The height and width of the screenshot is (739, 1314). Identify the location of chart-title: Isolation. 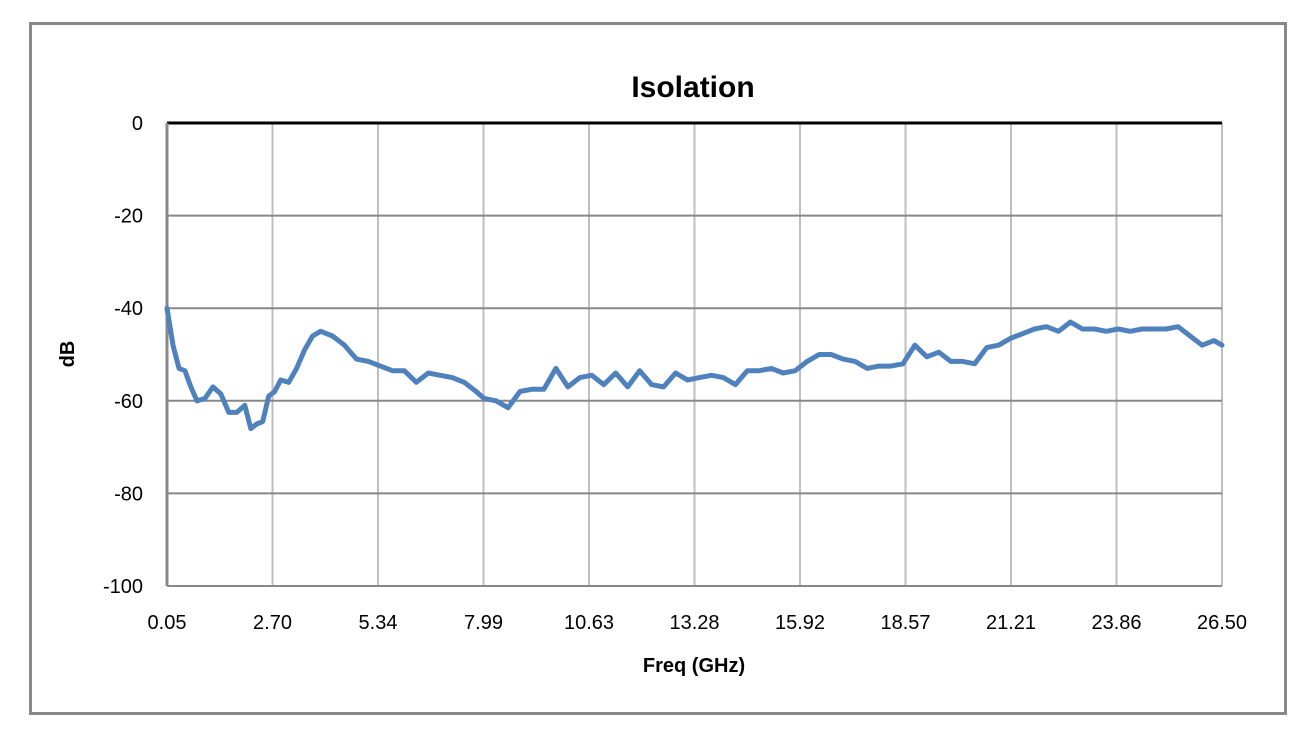
(692, 87).